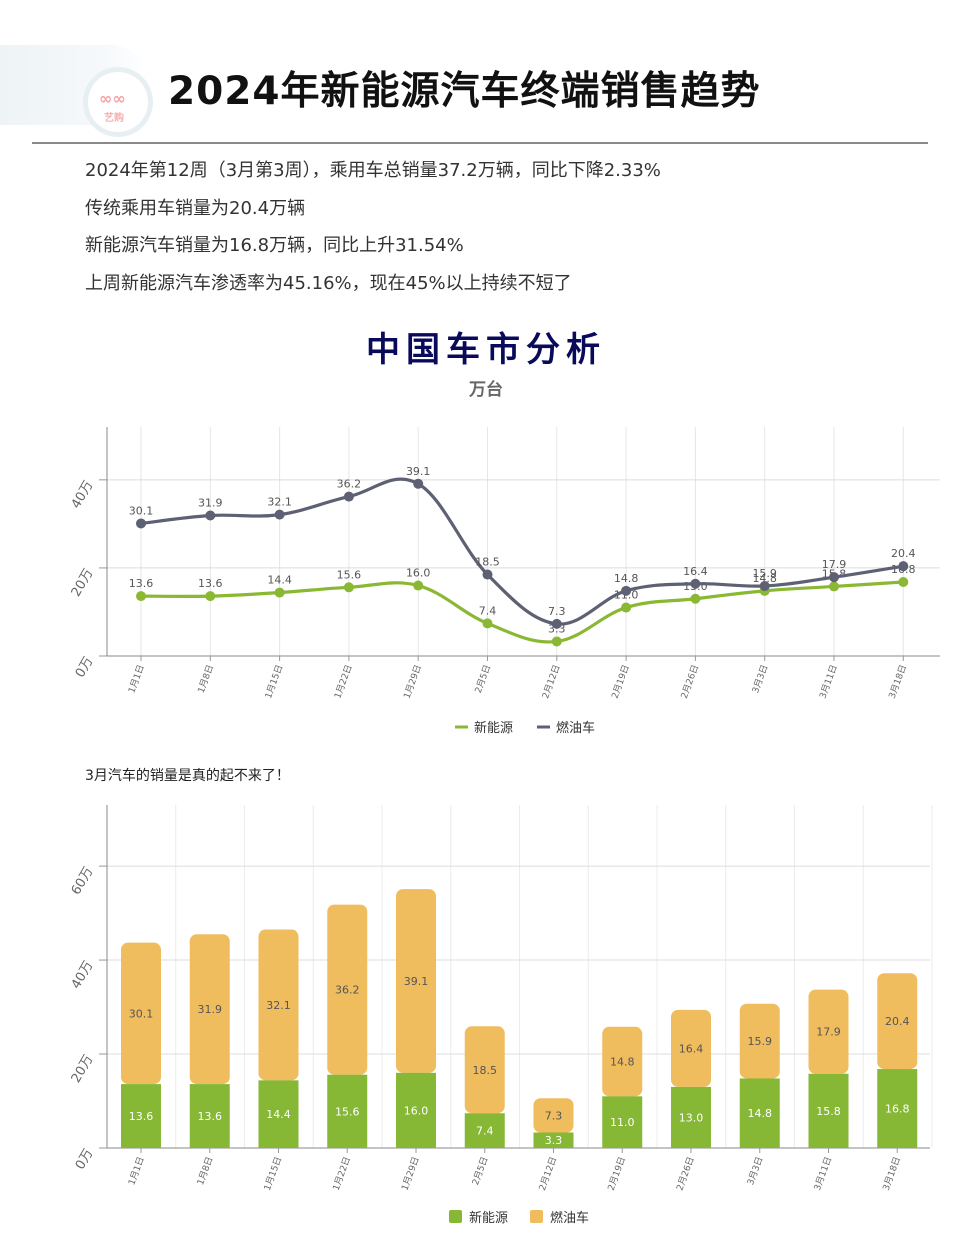  Describe the element at coordinates (274, 681) in the screenshot. I see `chart1-xtick-label: 1月15日` at that location.